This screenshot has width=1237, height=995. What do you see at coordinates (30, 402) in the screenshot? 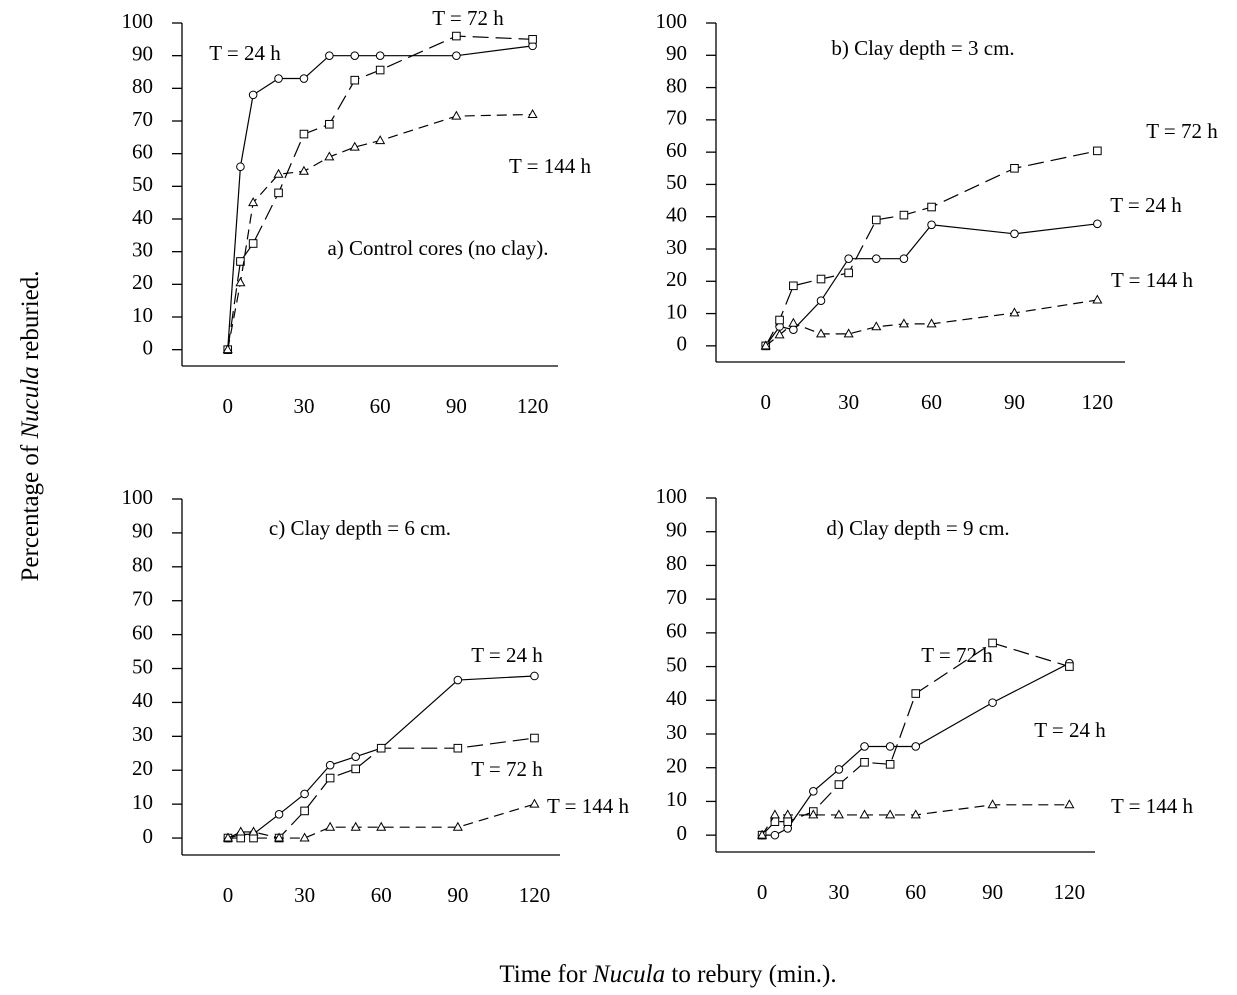
I see `y-label-part: Nucula` at bounding box center [30, 402].